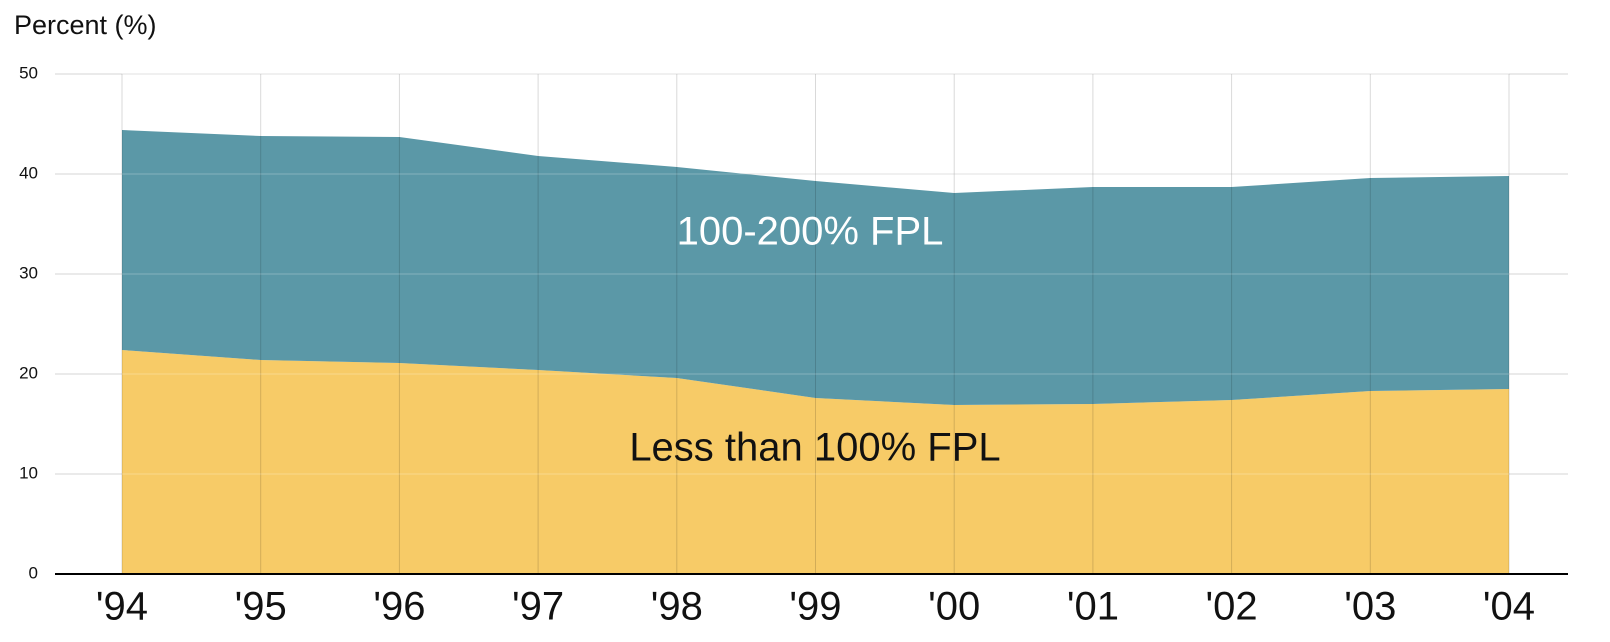  Describe the element at coordinates (28, 272) in the screenshot. I see `y-tick-label: 30` at that location.